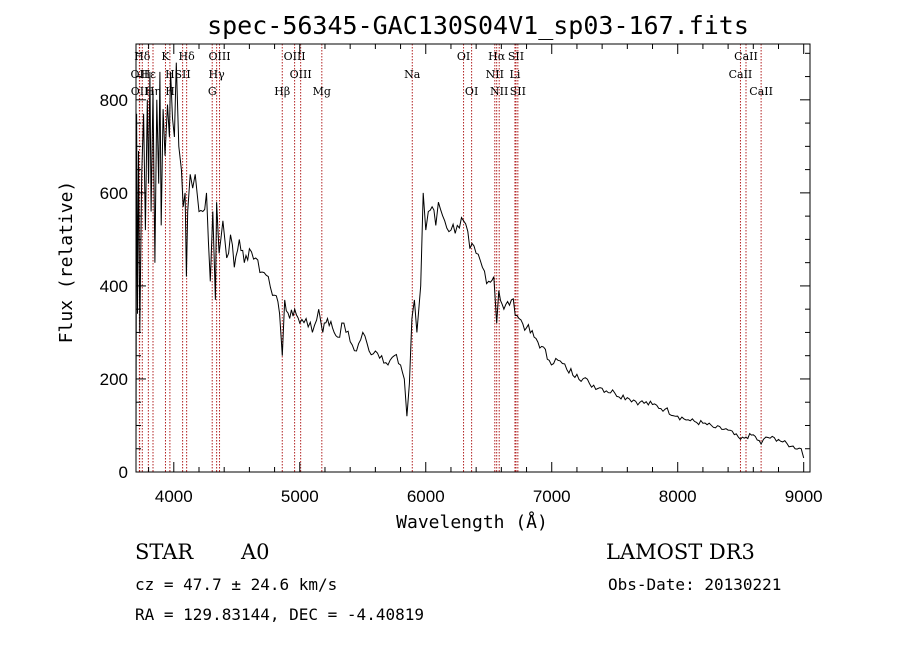  What do you see at coordinates (114, 286) in the screenshot?
I see `y-tick-label: 400` at bounding box center [114, 286].